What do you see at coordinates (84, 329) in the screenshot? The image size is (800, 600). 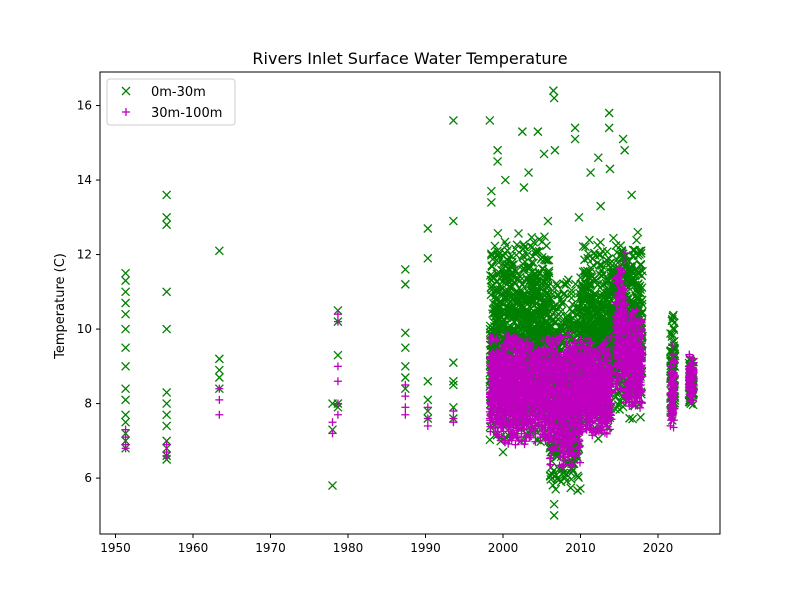 I see `y-tick-label: 10` at bounding box center [84, 329].